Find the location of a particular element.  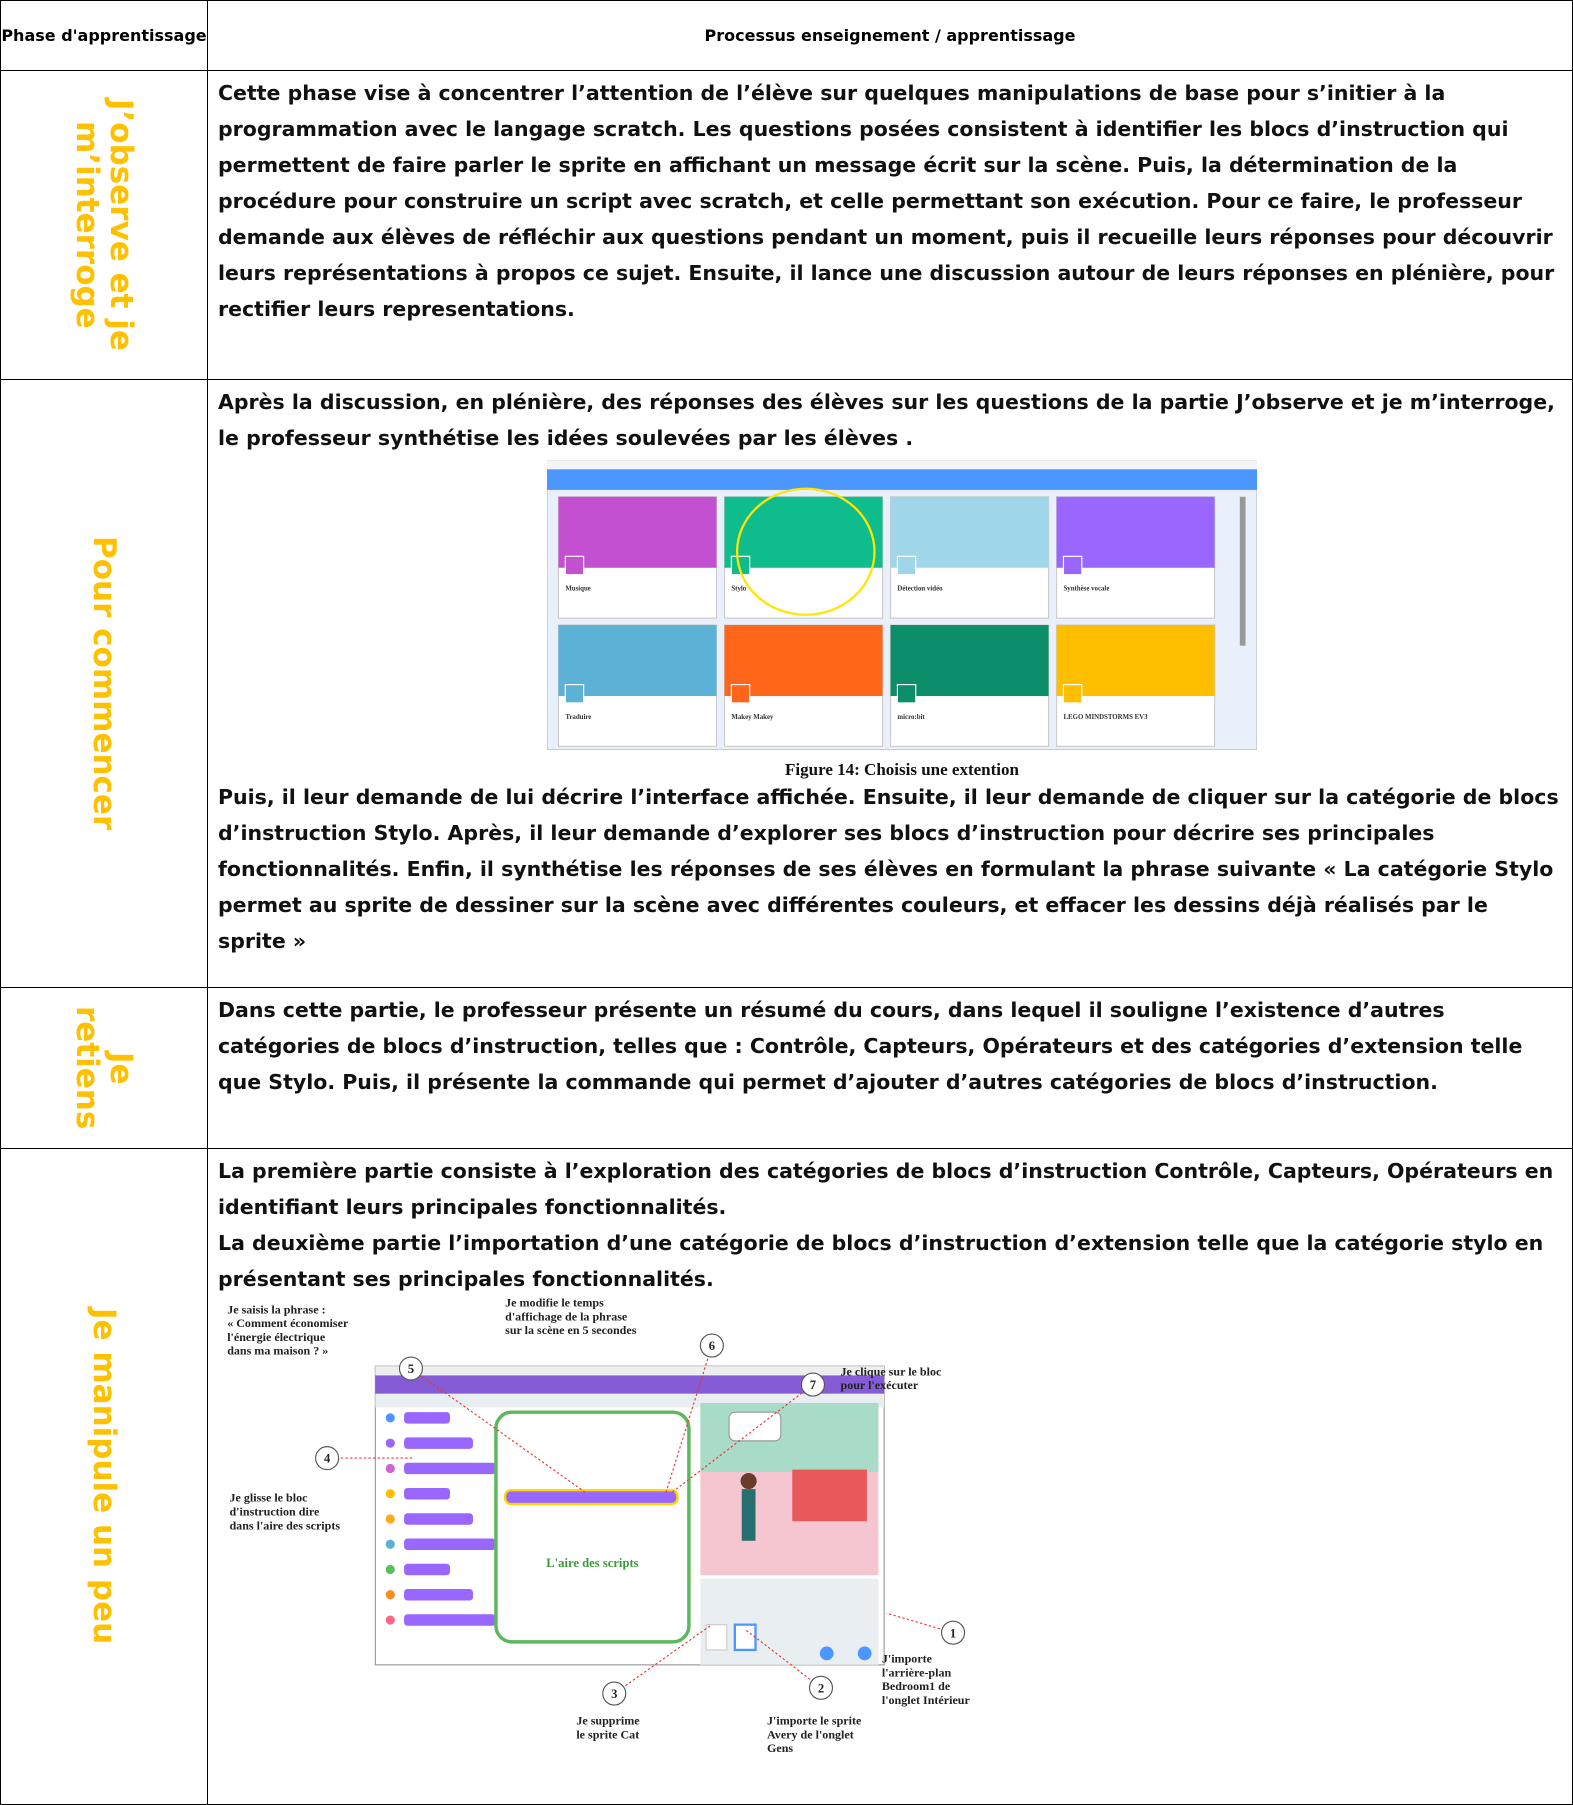

callout-number: 7 is located at coordinates (813, 1385).